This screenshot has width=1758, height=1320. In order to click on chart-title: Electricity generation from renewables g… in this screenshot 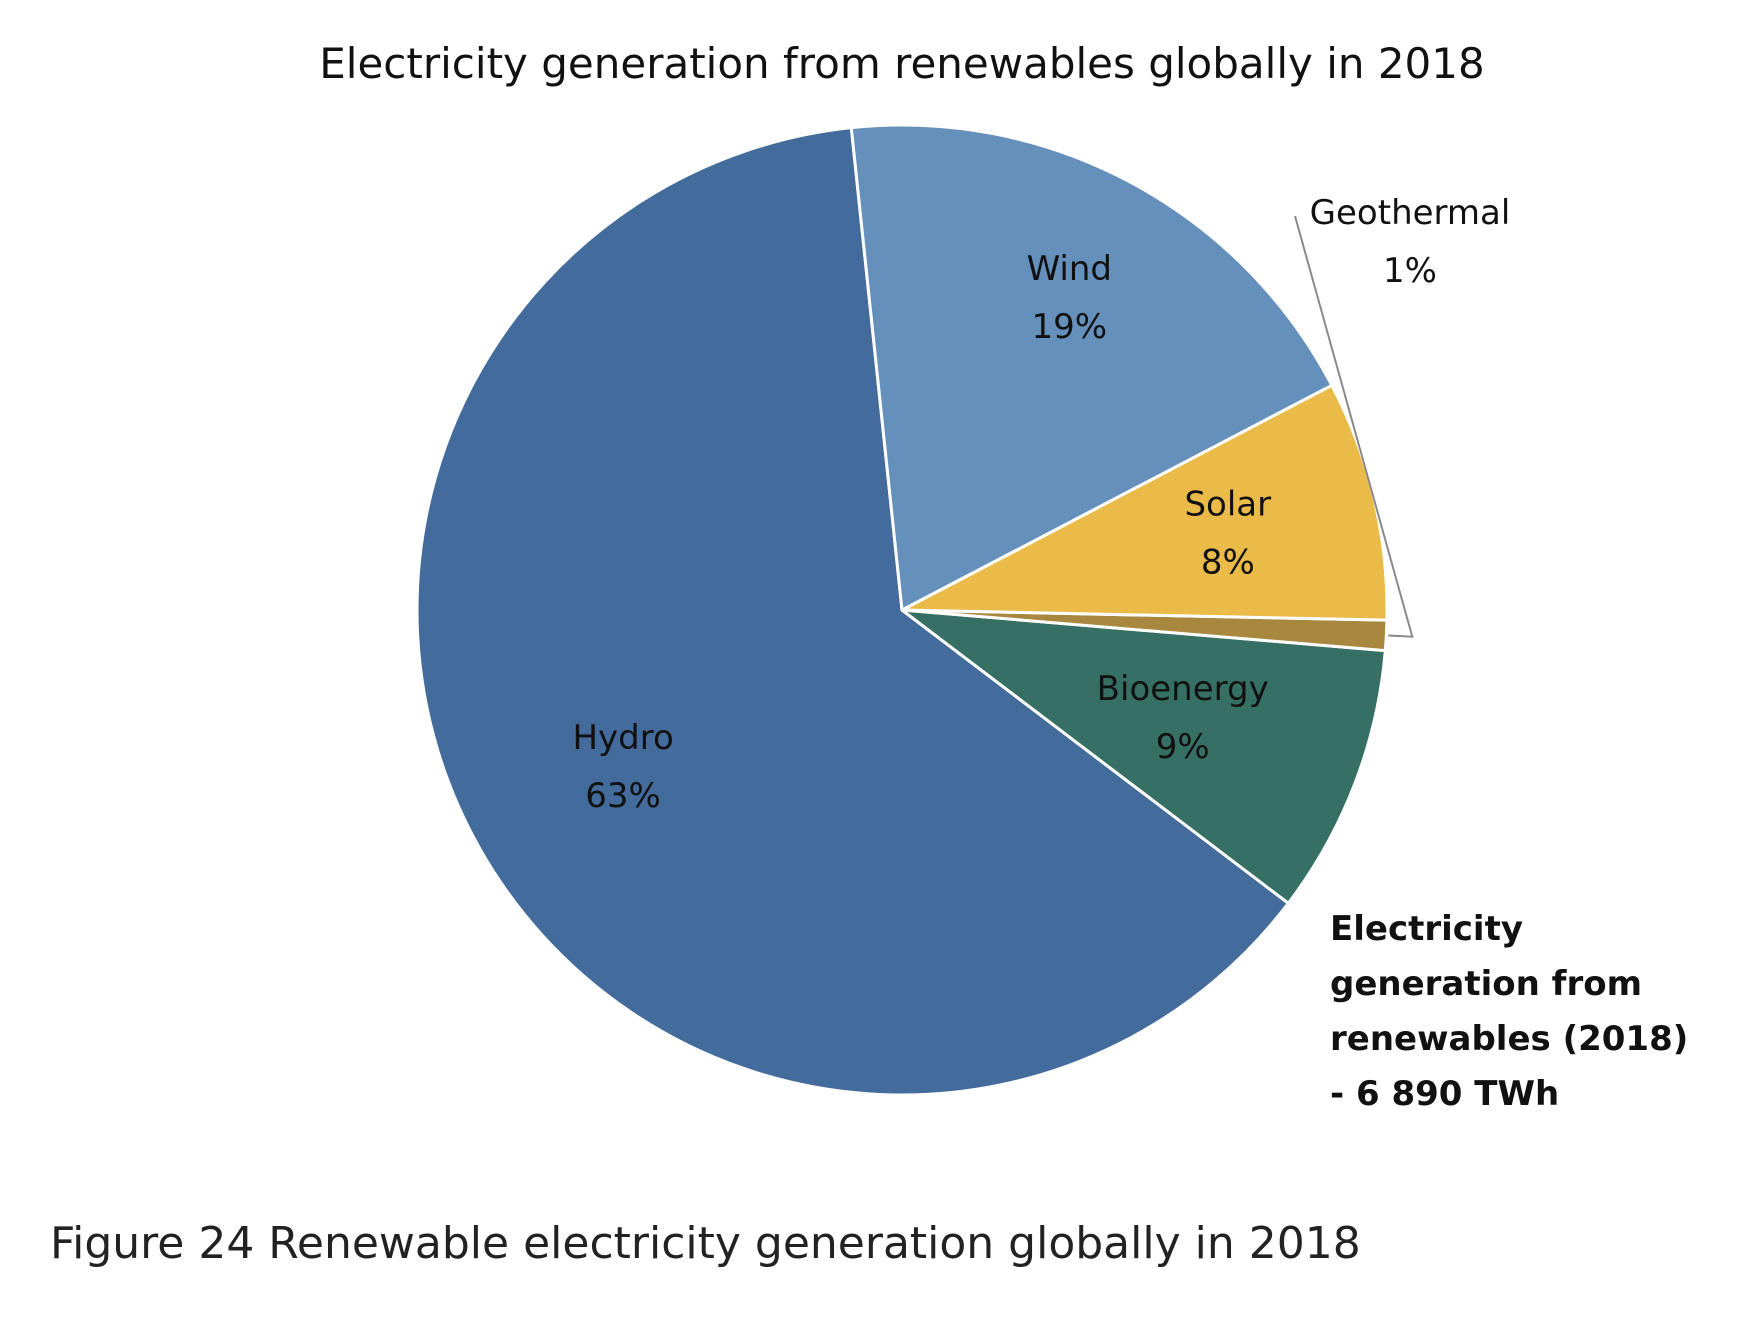, I will do `click(901, 63)`.